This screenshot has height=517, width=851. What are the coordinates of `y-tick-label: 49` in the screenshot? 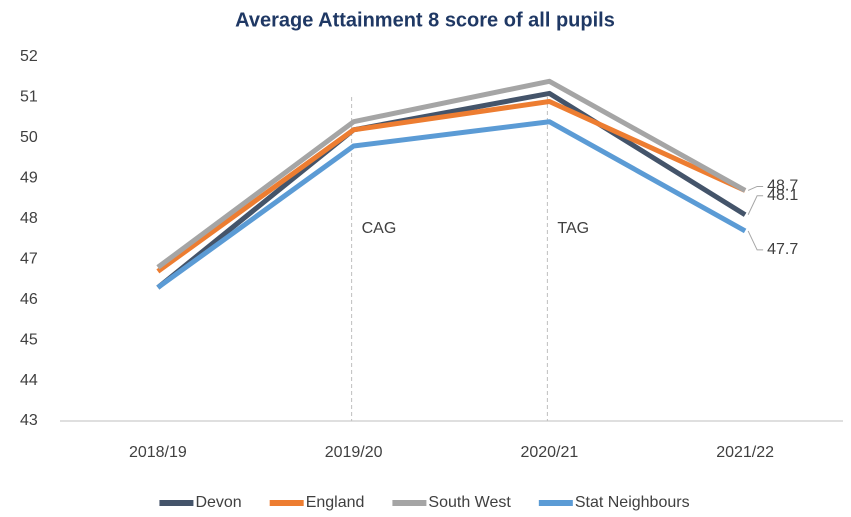 It's located at (29, 178).